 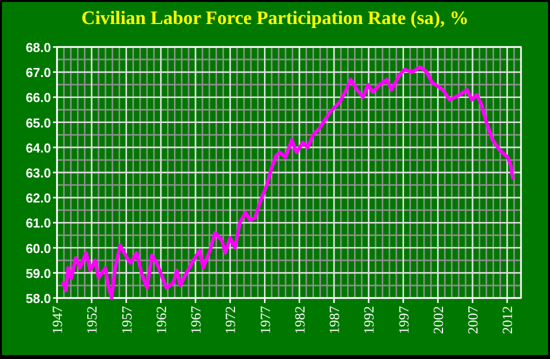 I want to click on x-tick-label: 1957, so click(x=128, y=320).